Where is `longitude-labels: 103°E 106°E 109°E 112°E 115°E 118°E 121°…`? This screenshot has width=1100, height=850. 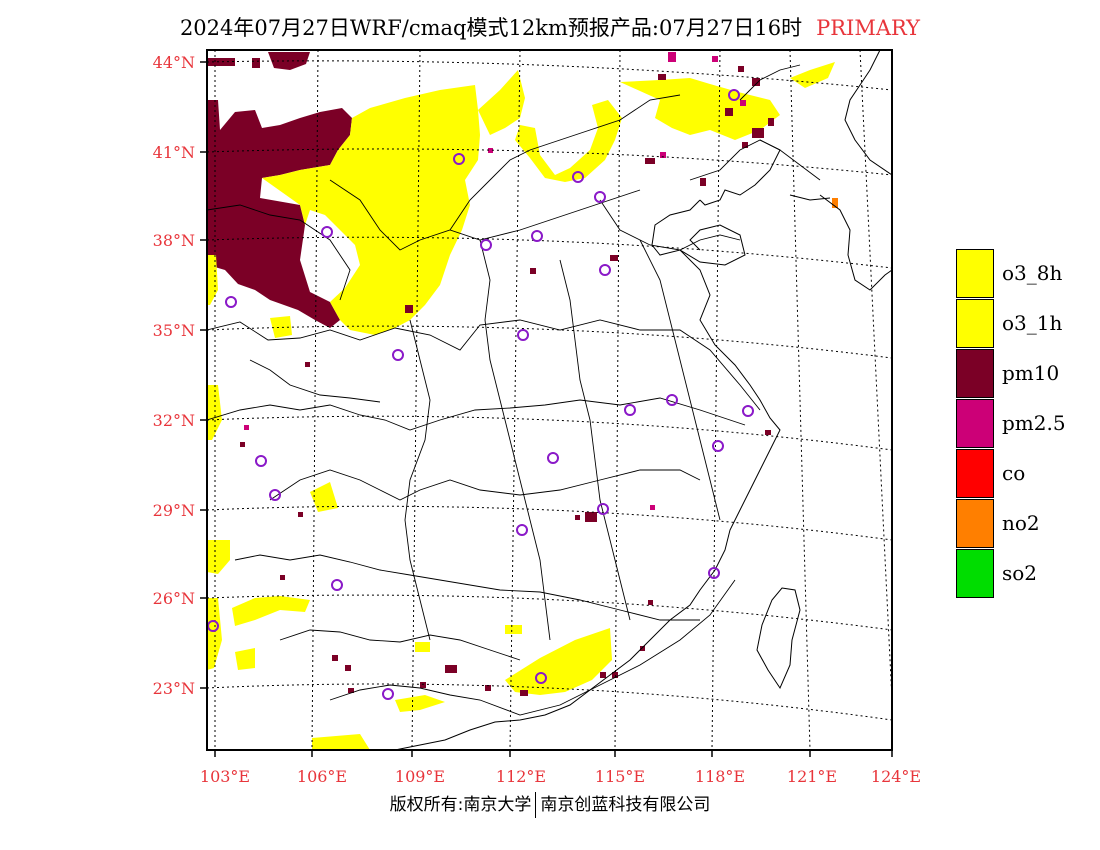
longitude-labels: 103°E 106°E 109°E 112°E 115°E 118°E 121°… is located at coordinates (560, 776).